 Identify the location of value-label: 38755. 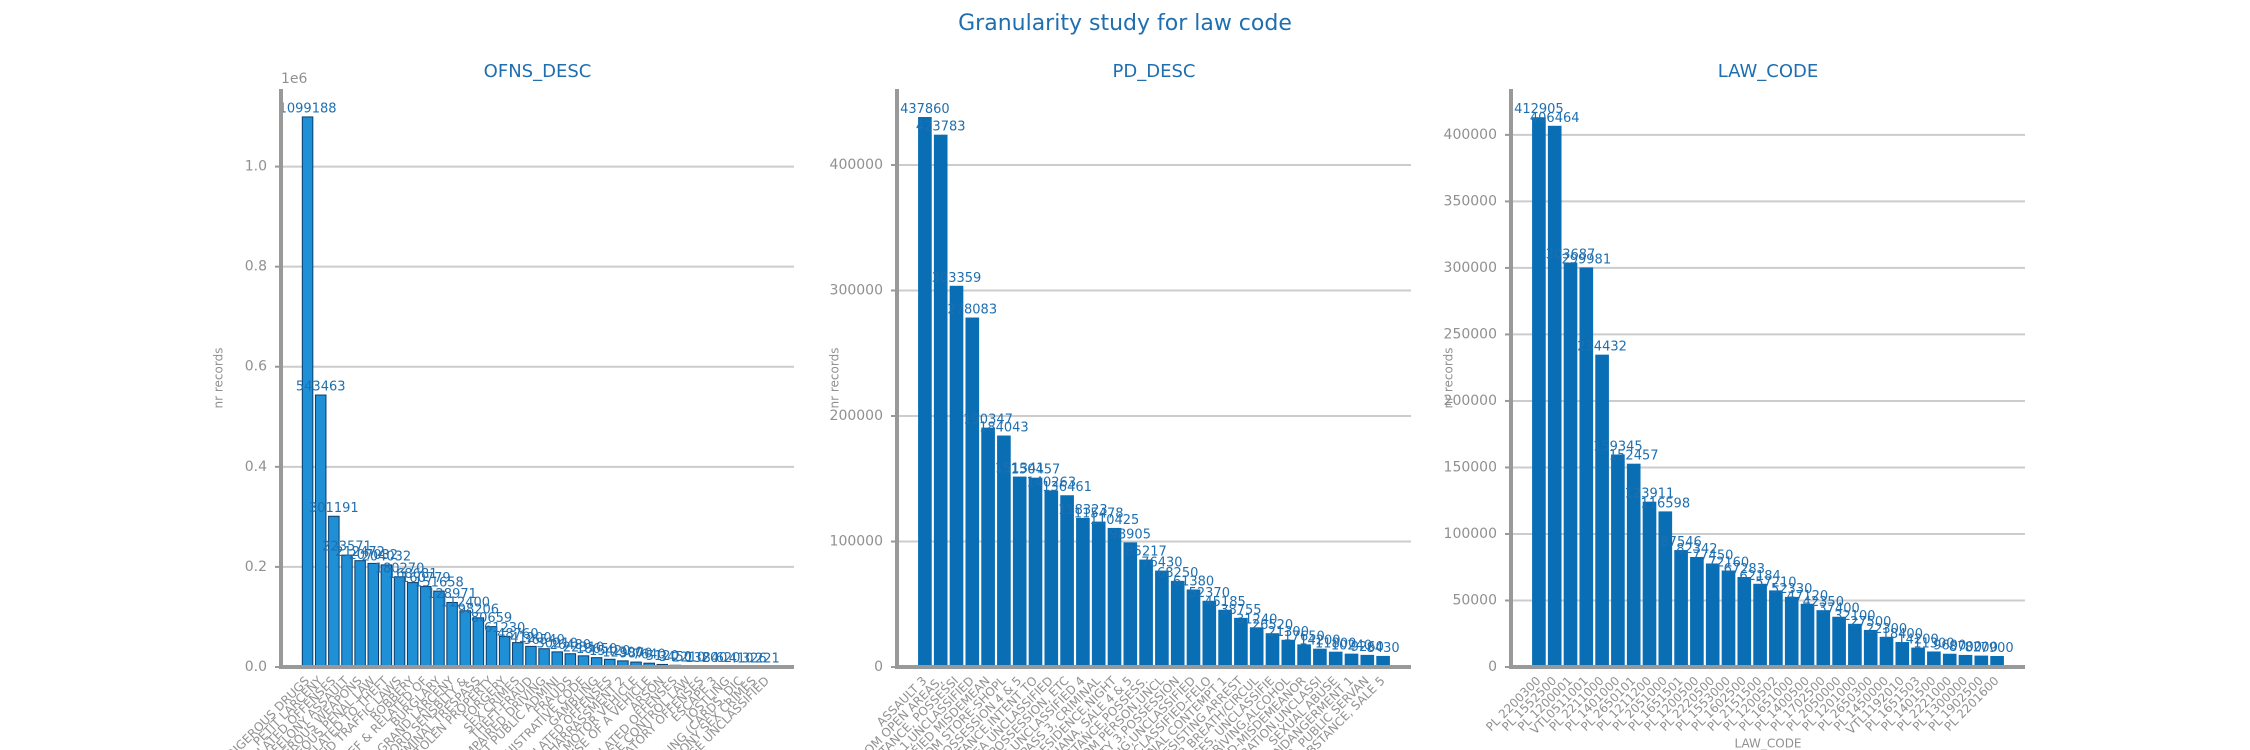
(1240, 610).